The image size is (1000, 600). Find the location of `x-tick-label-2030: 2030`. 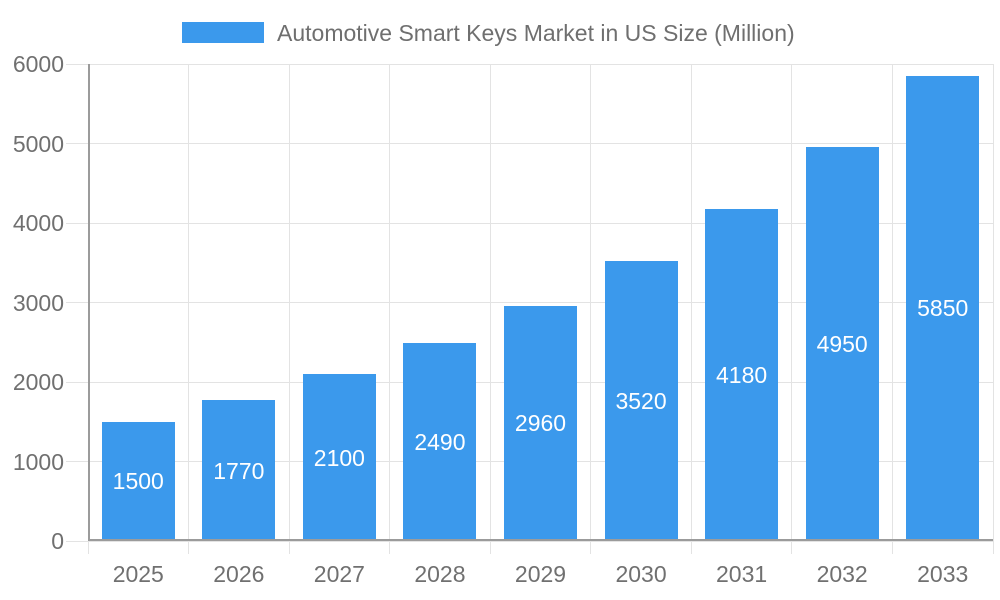

x-tick-label-2030: 2030 is located at coordinates (641, 574).